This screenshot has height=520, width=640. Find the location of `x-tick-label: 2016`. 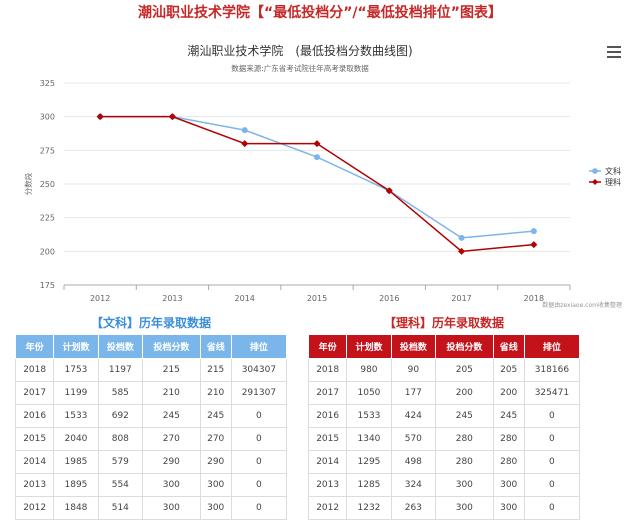

x-tick-label: 2016 is located at coordinates (389, 298).